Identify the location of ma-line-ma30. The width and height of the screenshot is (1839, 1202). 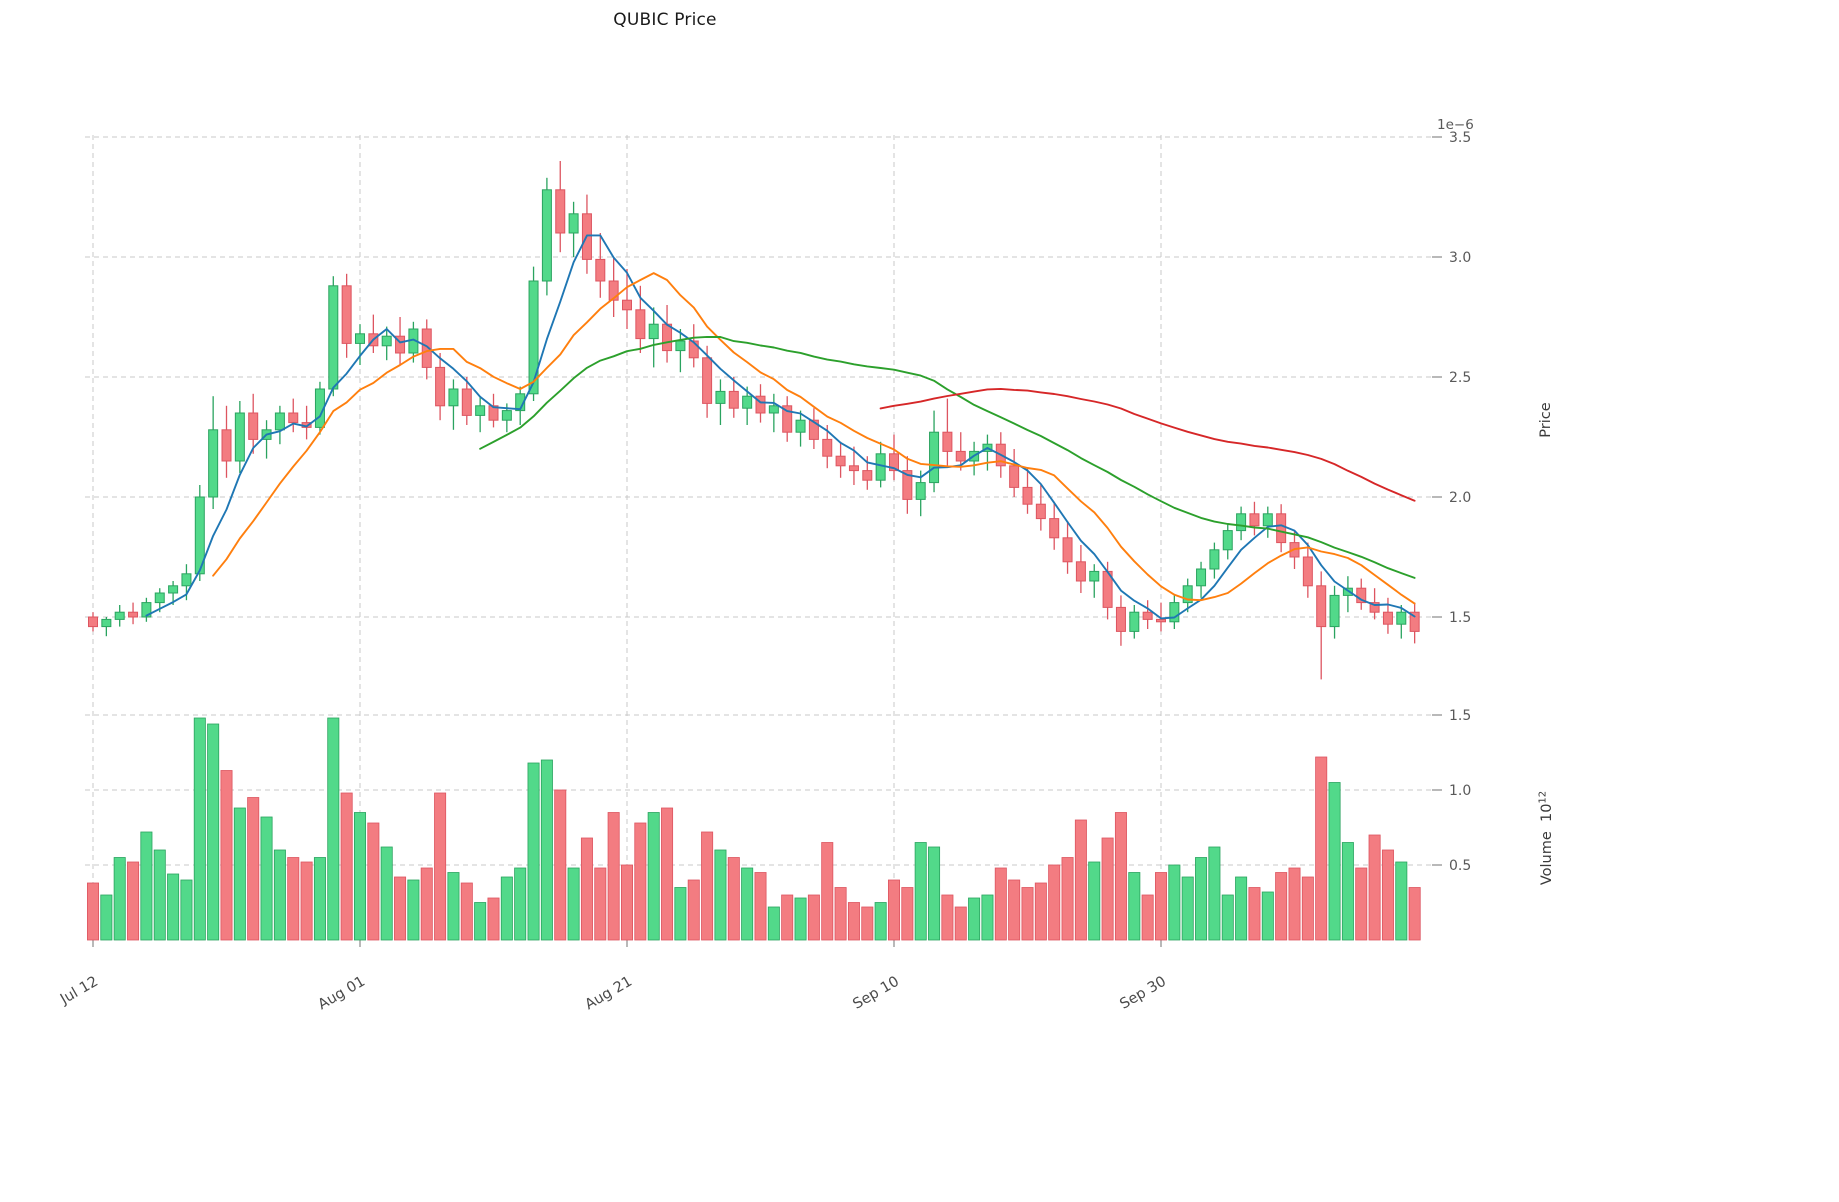
(947, 457).